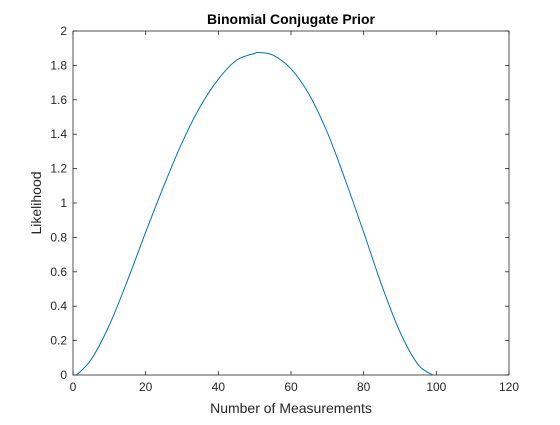 The height and width of the screenshot is (425, 560). What do you see at coordinates (58, 237) in the screenshot?
I see `y-tick-label: 0.8` at bounding box center [58, 237].